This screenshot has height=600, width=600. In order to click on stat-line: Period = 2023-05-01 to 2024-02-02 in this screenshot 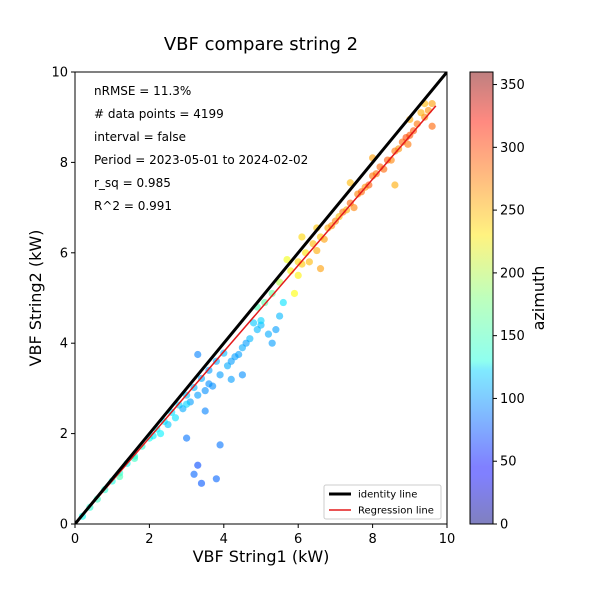, I will do `click(201, 160)`.